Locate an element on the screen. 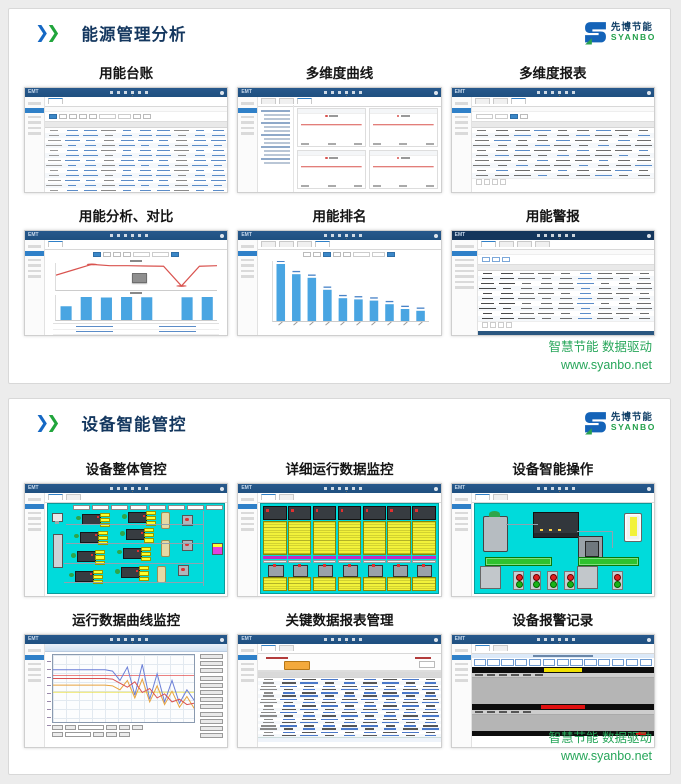 The image size is (681, 784). thumbnail-caption: 运行数据曲线监控 is located at coordinates (126, 620).